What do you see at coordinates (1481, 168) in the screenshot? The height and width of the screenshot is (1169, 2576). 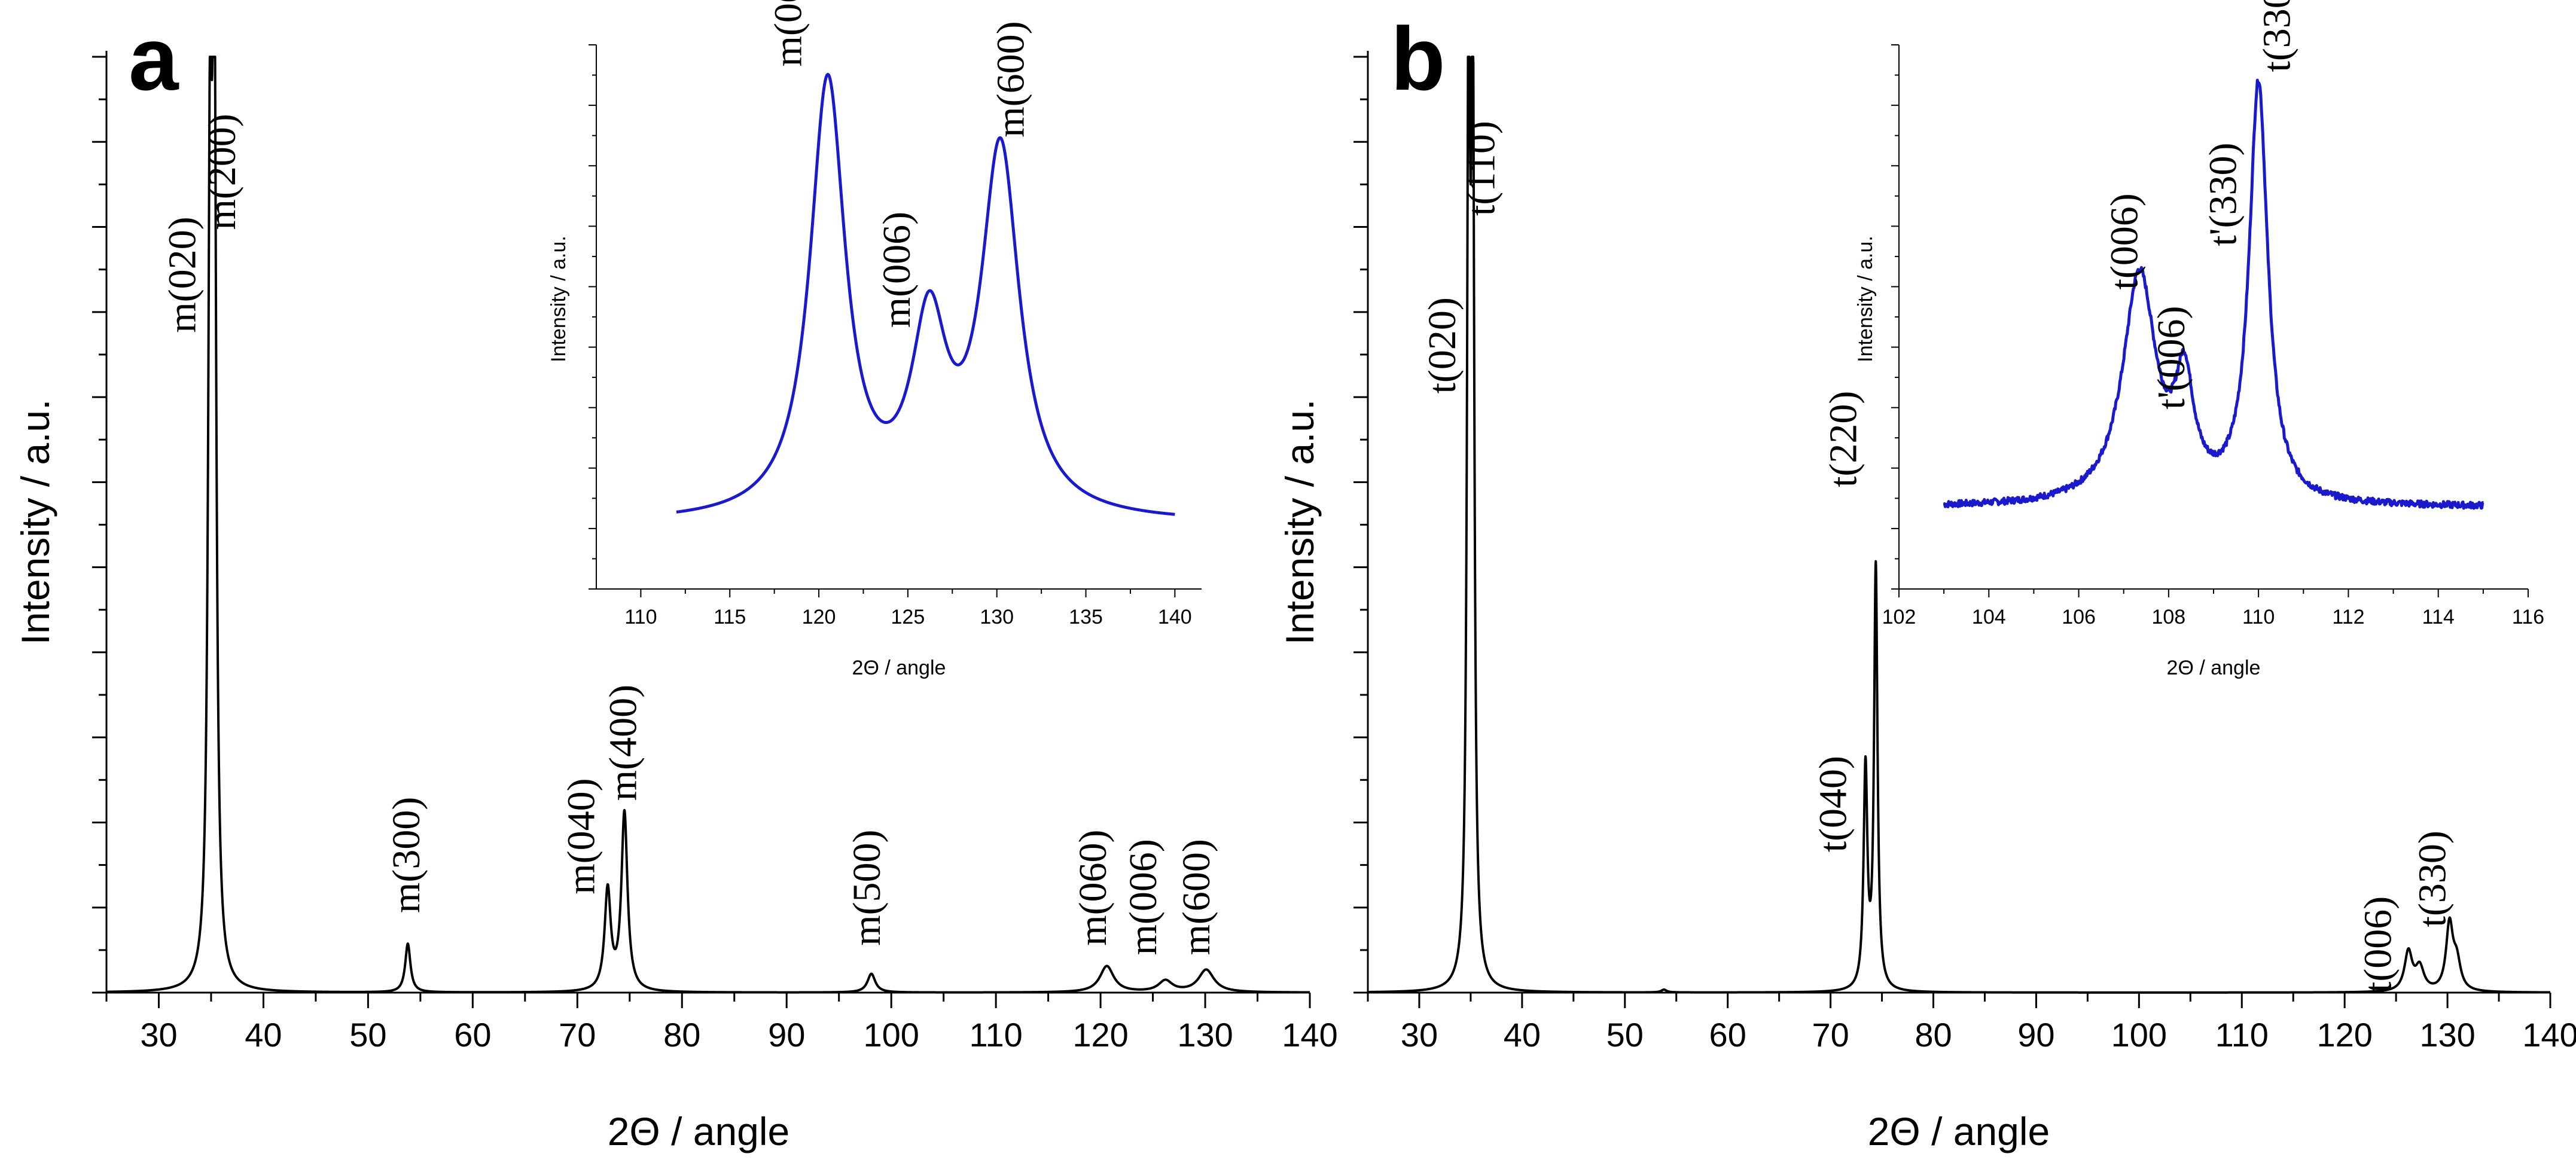 I see `panel-b-peak-label: t(110)` at bounding box center [1481, 168].